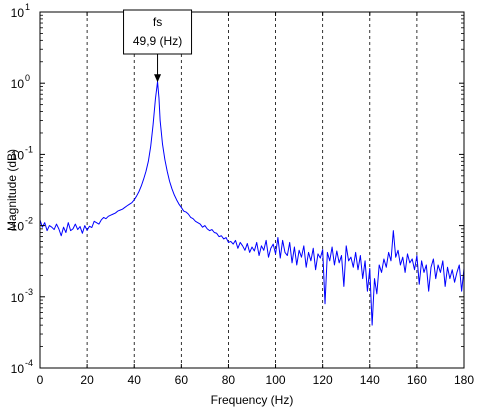 This screenshot has width=480, height=410. I want to click on y-tick-exponent: -1, so click(29, 149).